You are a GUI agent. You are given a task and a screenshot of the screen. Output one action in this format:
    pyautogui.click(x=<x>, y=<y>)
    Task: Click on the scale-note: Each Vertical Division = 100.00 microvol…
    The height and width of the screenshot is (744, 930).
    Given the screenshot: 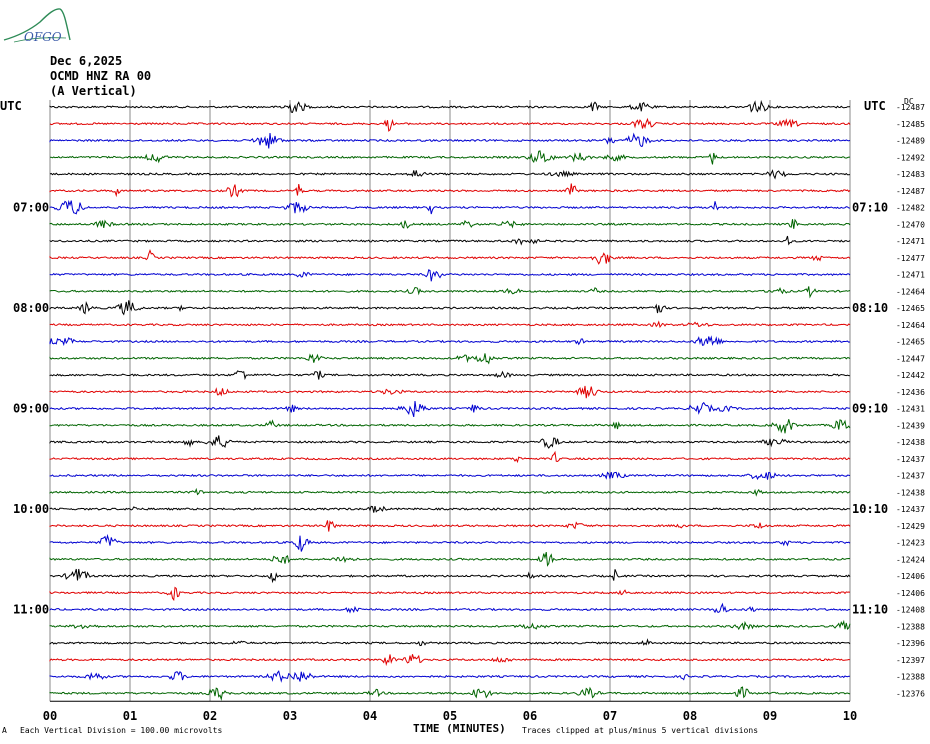 What is the action you would take?
    pyautogui.click(x=121, y=730)
    